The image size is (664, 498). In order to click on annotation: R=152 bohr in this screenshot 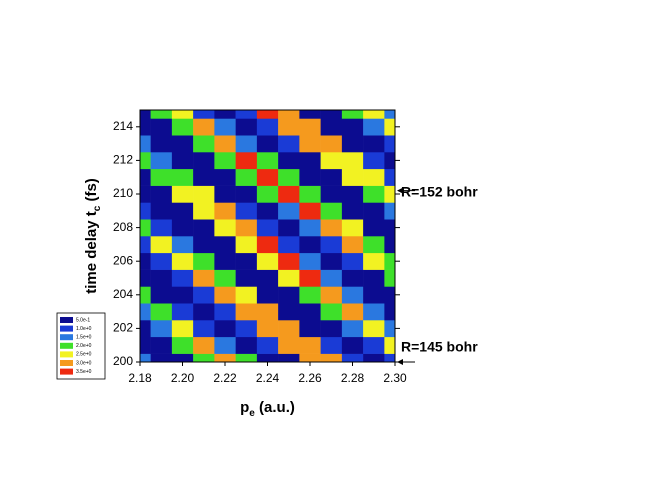, I will do `click(439, 191)`.